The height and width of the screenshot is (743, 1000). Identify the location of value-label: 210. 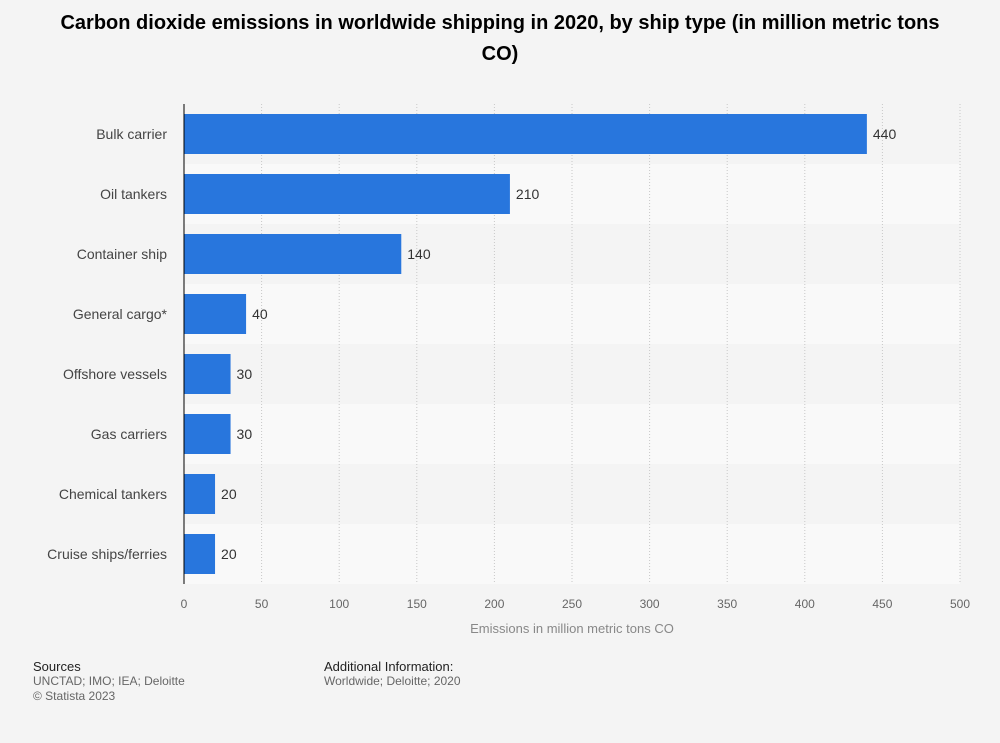
(528, 194).